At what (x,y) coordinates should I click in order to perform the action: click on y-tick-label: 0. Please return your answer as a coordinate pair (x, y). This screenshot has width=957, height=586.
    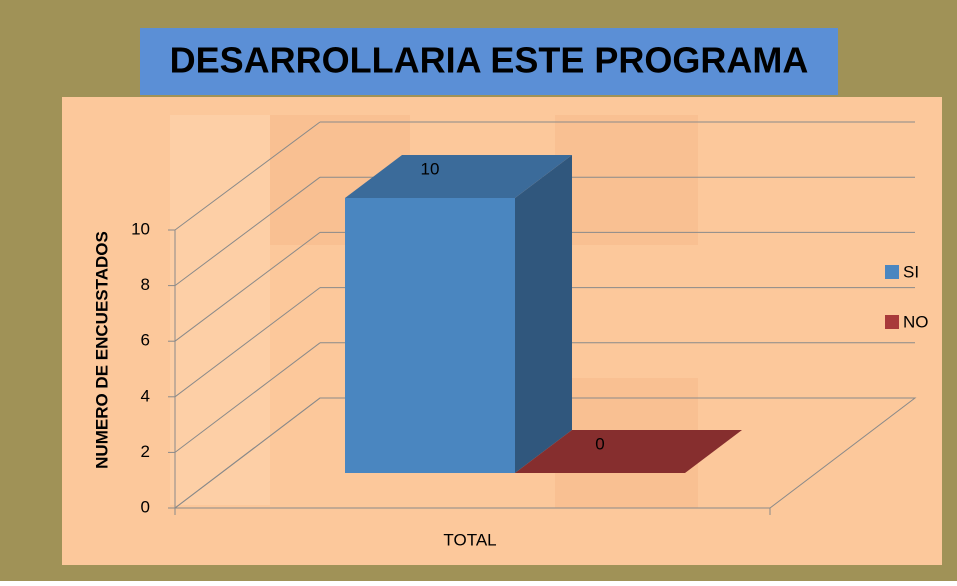
    Looking at the image, I should click on (145, 506).